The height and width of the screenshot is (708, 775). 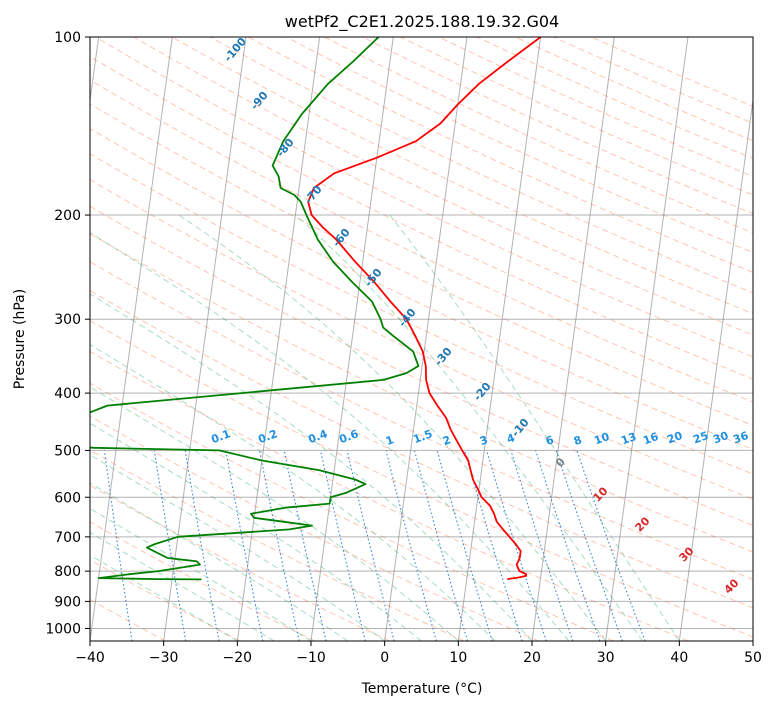 What do you see at coordinates (422, 436) in the screenshot?
I see `mixing-ratio-label: 1.5` at bounding box center [422, 436].